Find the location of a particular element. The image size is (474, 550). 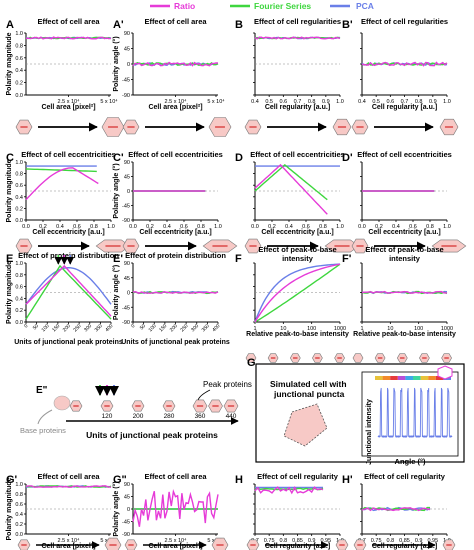

intensity-cell-icon is located at coordinates (251, 358).